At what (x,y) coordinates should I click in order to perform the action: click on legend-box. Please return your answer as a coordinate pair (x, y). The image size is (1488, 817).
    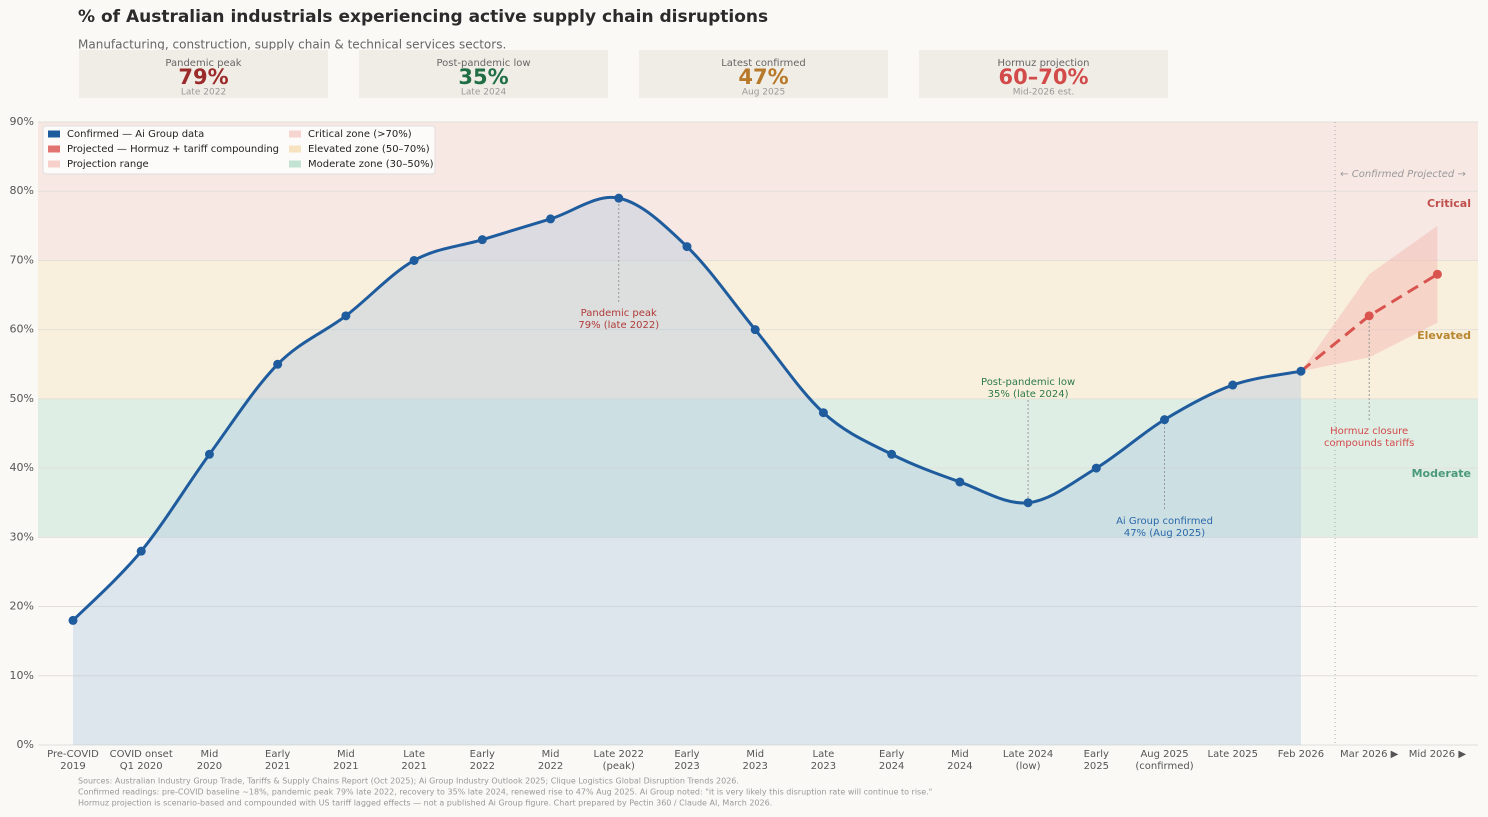
    Looking at the image, I should click on (239, 150).